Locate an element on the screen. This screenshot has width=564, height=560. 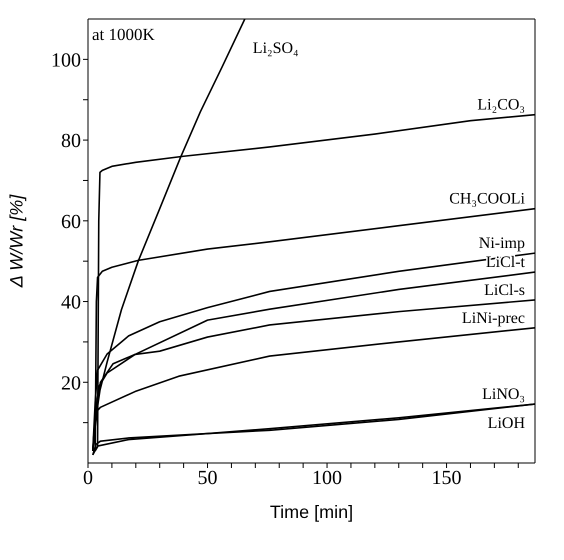
y-tick-label: 80 is located at coordinates (71, 141).